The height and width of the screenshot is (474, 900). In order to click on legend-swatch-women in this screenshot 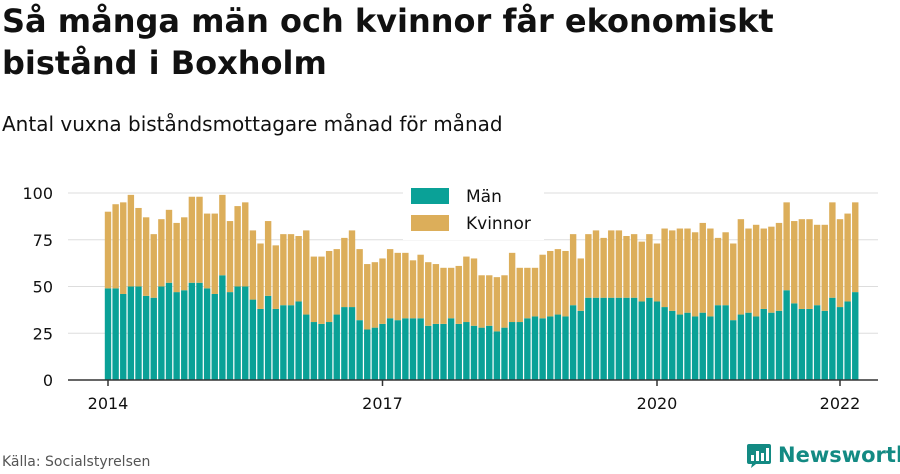, I will do `click(430, 223)`.